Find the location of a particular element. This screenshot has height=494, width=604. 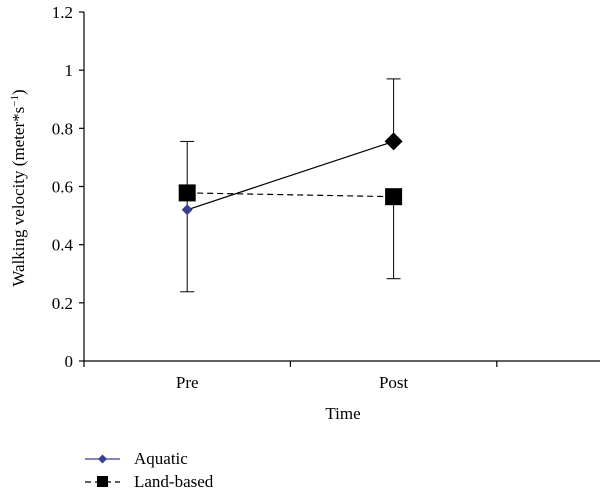

legend-marker-aquatic is located at coordinates (102, 459).